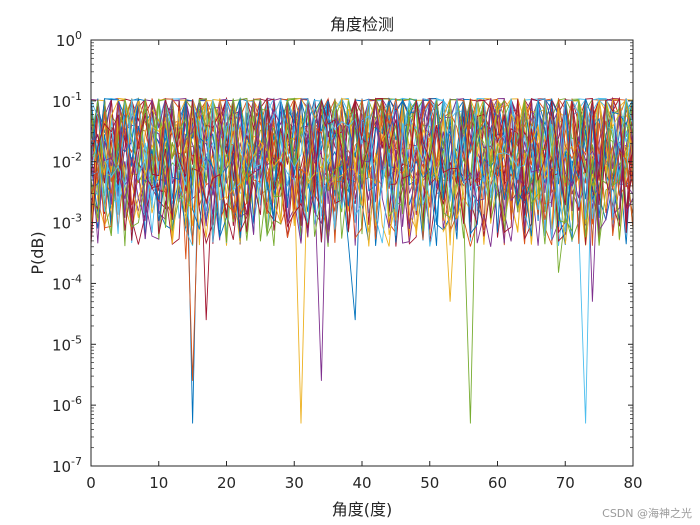 This screenshot has width=700, height=525. I want to click on x-tick-label: 70, so click(565, 483).